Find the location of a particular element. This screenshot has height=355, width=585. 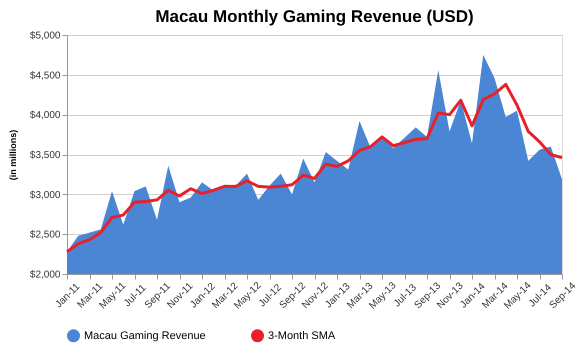

y-tick-label: $2,000 is located at coordinates (45, 275).